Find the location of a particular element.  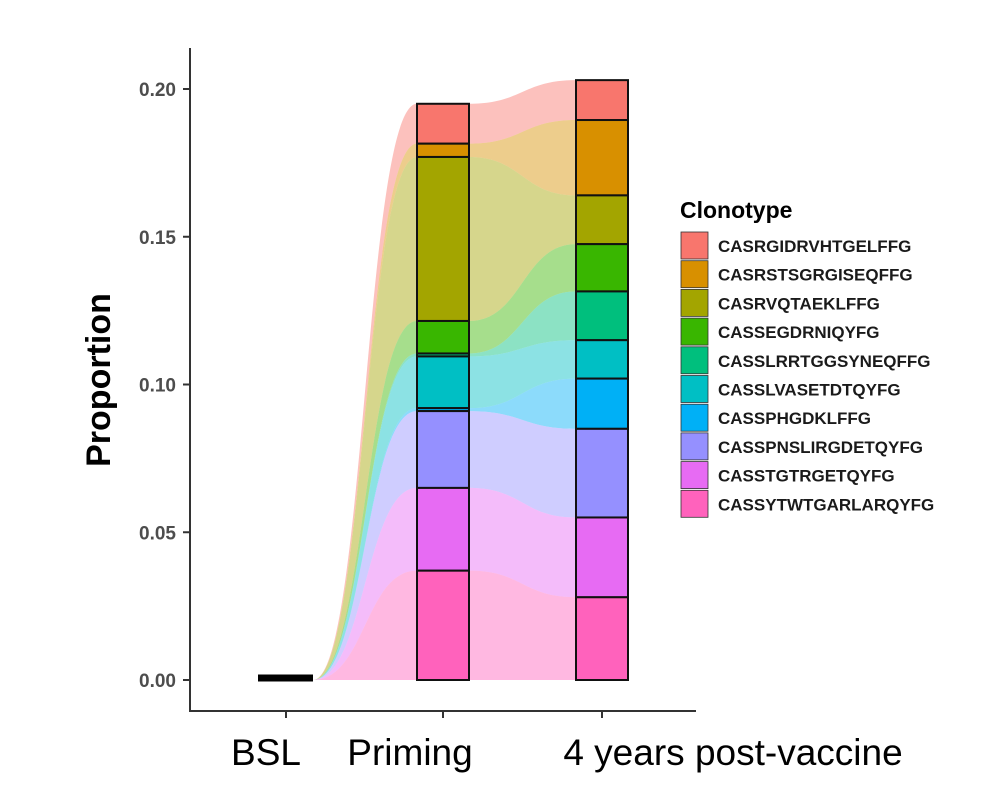

legend-swatch-casrvqtaeklffg is located at coordinates (694, 302).